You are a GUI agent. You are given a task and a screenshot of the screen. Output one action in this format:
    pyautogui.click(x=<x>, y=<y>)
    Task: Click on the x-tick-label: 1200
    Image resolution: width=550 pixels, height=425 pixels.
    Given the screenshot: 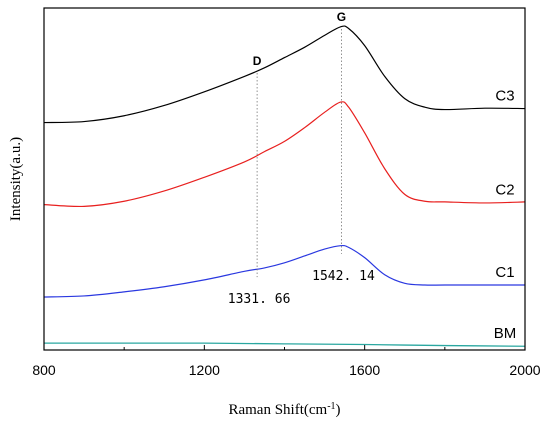 What is the action you would take?
    pyautogui.click(x=204, y=370)
    